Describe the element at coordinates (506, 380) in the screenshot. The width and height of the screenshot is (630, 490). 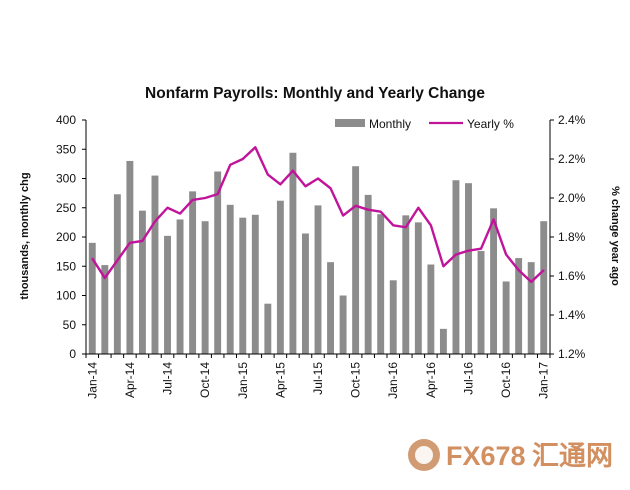
I see `x-tick-label: Oct-16` at that location.